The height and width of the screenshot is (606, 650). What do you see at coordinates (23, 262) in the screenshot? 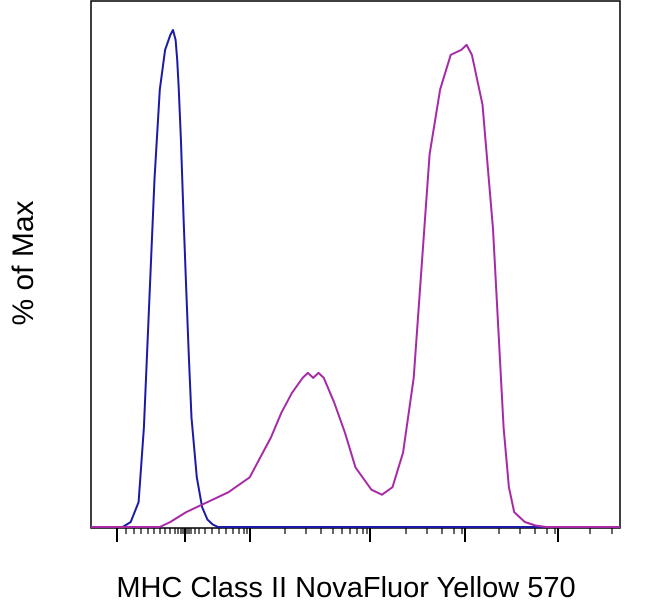
I see `y-axis-label: % of Max` at bounding box center [23, 262].